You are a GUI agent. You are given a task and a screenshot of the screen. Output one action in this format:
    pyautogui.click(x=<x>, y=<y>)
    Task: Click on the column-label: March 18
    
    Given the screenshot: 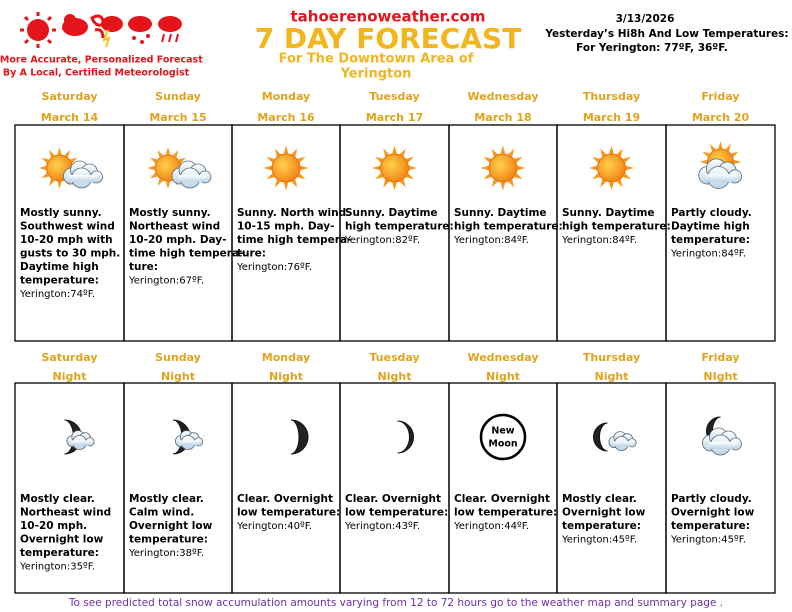 What is the action you would take?
    pyautogui.click(x=502, y=117)
    